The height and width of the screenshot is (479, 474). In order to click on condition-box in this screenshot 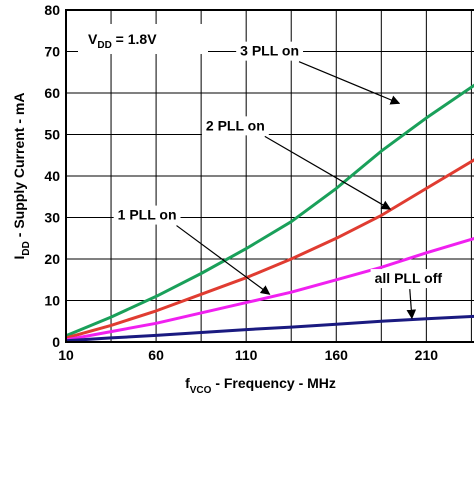, I will do `click(143, 39)`.